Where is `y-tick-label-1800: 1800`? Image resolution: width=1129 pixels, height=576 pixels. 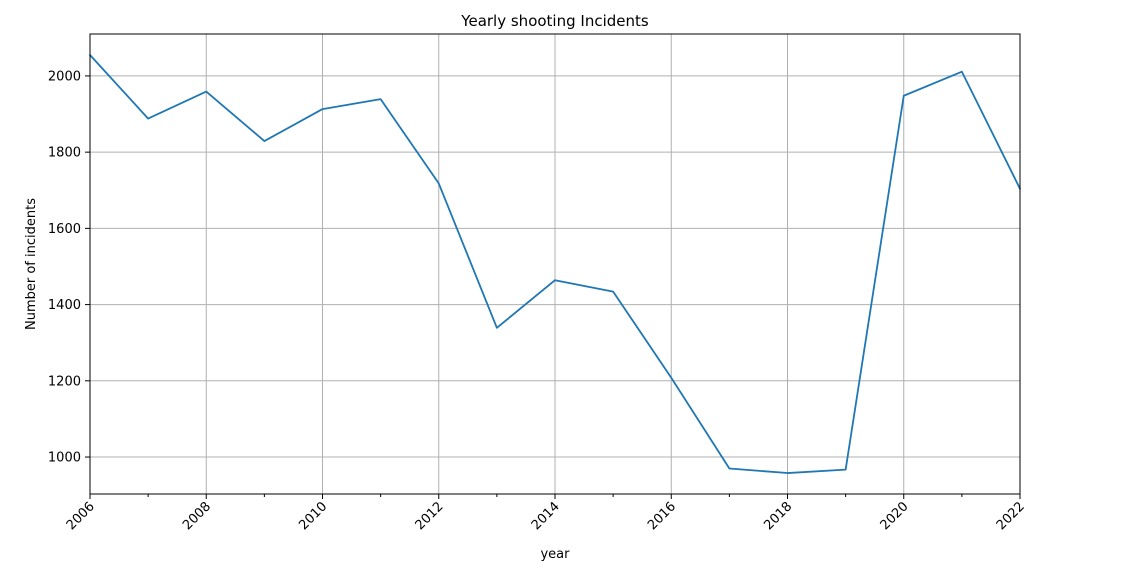 y-tick-label-1800: 1800 is located at coordinates (64, 153).